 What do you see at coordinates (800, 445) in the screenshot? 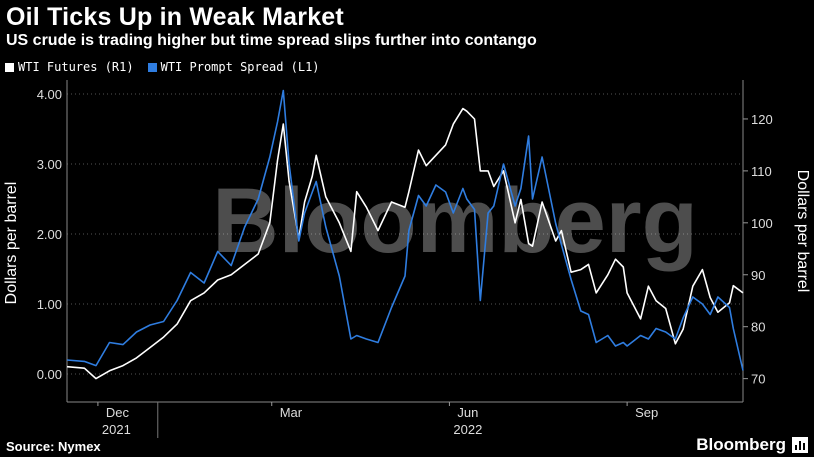
I see `bar-chart-icon` at bounding box center [800, 445].